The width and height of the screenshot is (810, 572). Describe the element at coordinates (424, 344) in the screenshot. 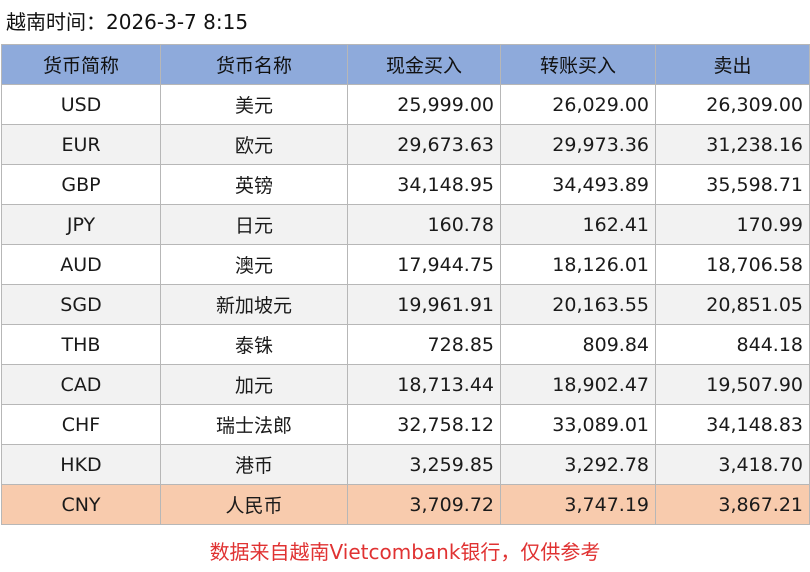

I see `cash-buy-cell: 728.85` at that location.